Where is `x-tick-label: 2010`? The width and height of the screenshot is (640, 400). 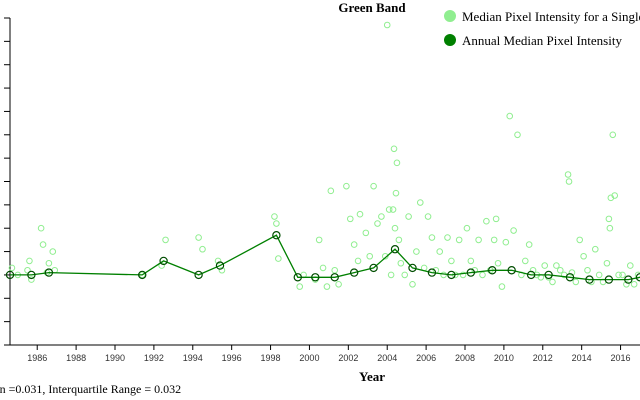
x-tick-label: 2010 is located at coordinates (504, 358).